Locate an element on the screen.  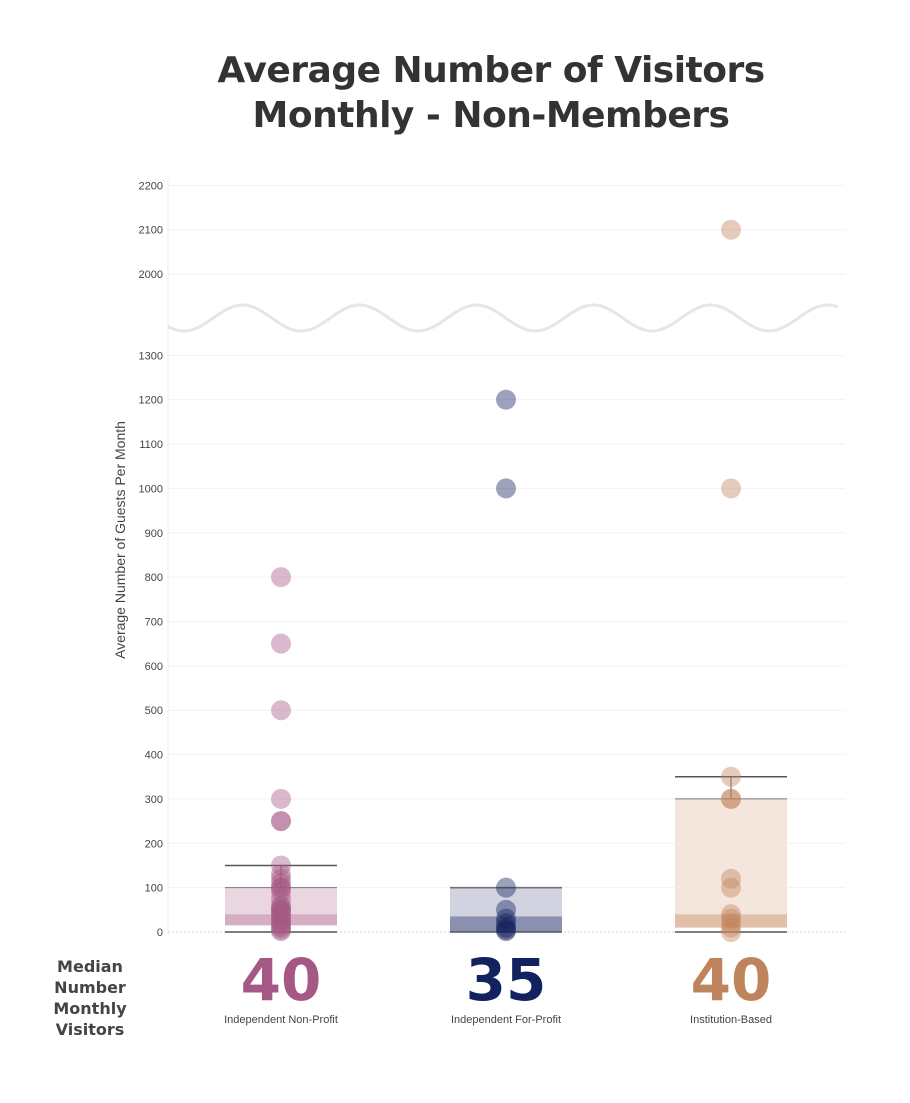
y-tick-label-900: 900 is located at coordinates (154, 534).